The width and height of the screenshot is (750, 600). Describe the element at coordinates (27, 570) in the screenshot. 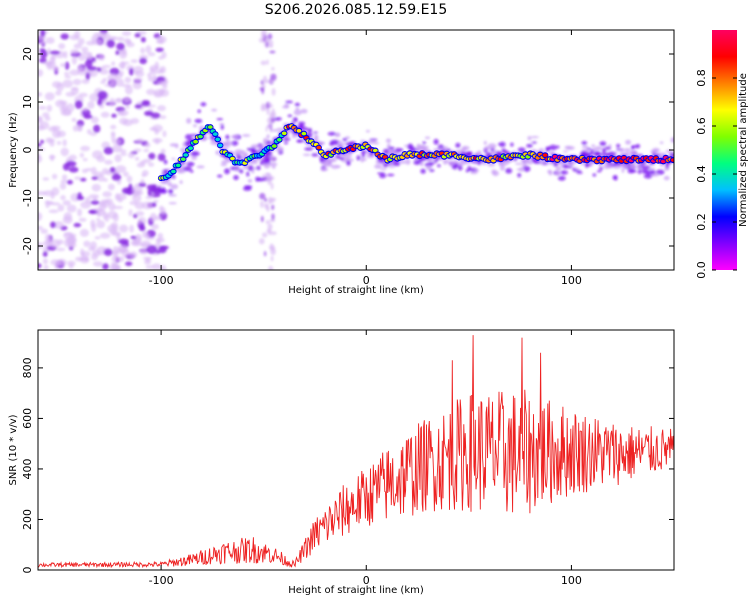

I see `y-tick-label: 0` at that location.